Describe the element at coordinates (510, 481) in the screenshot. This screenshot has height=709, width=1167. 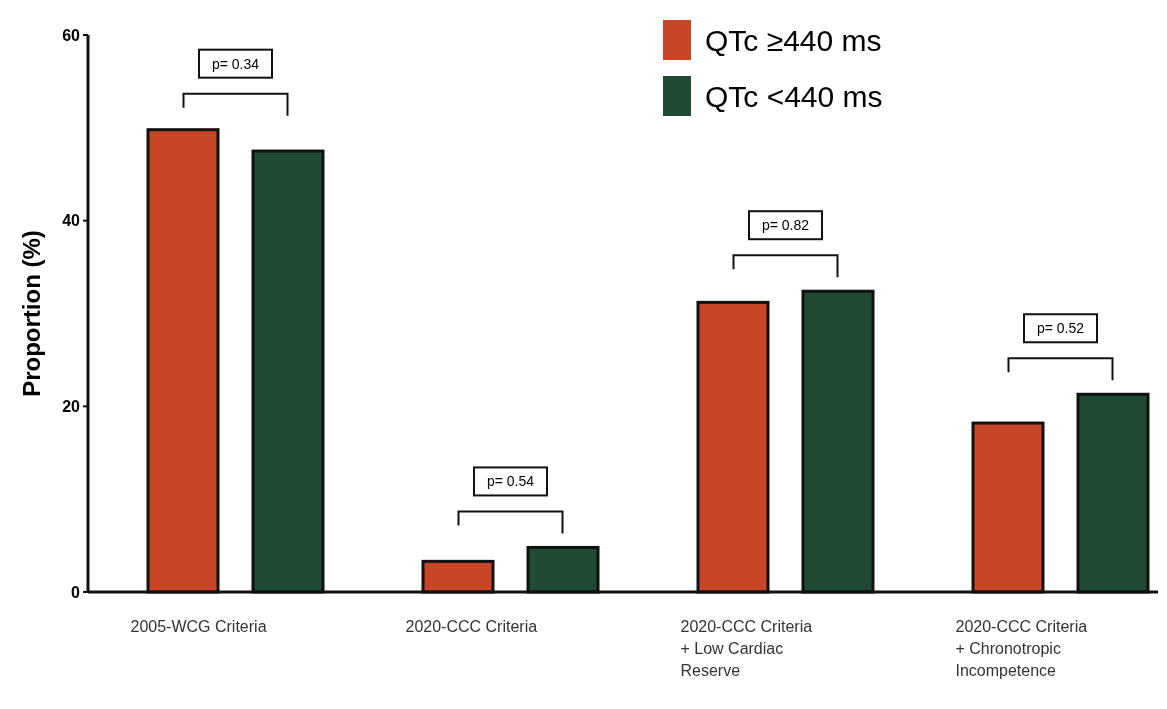
I see `annotation: p= 0.54` at that location.